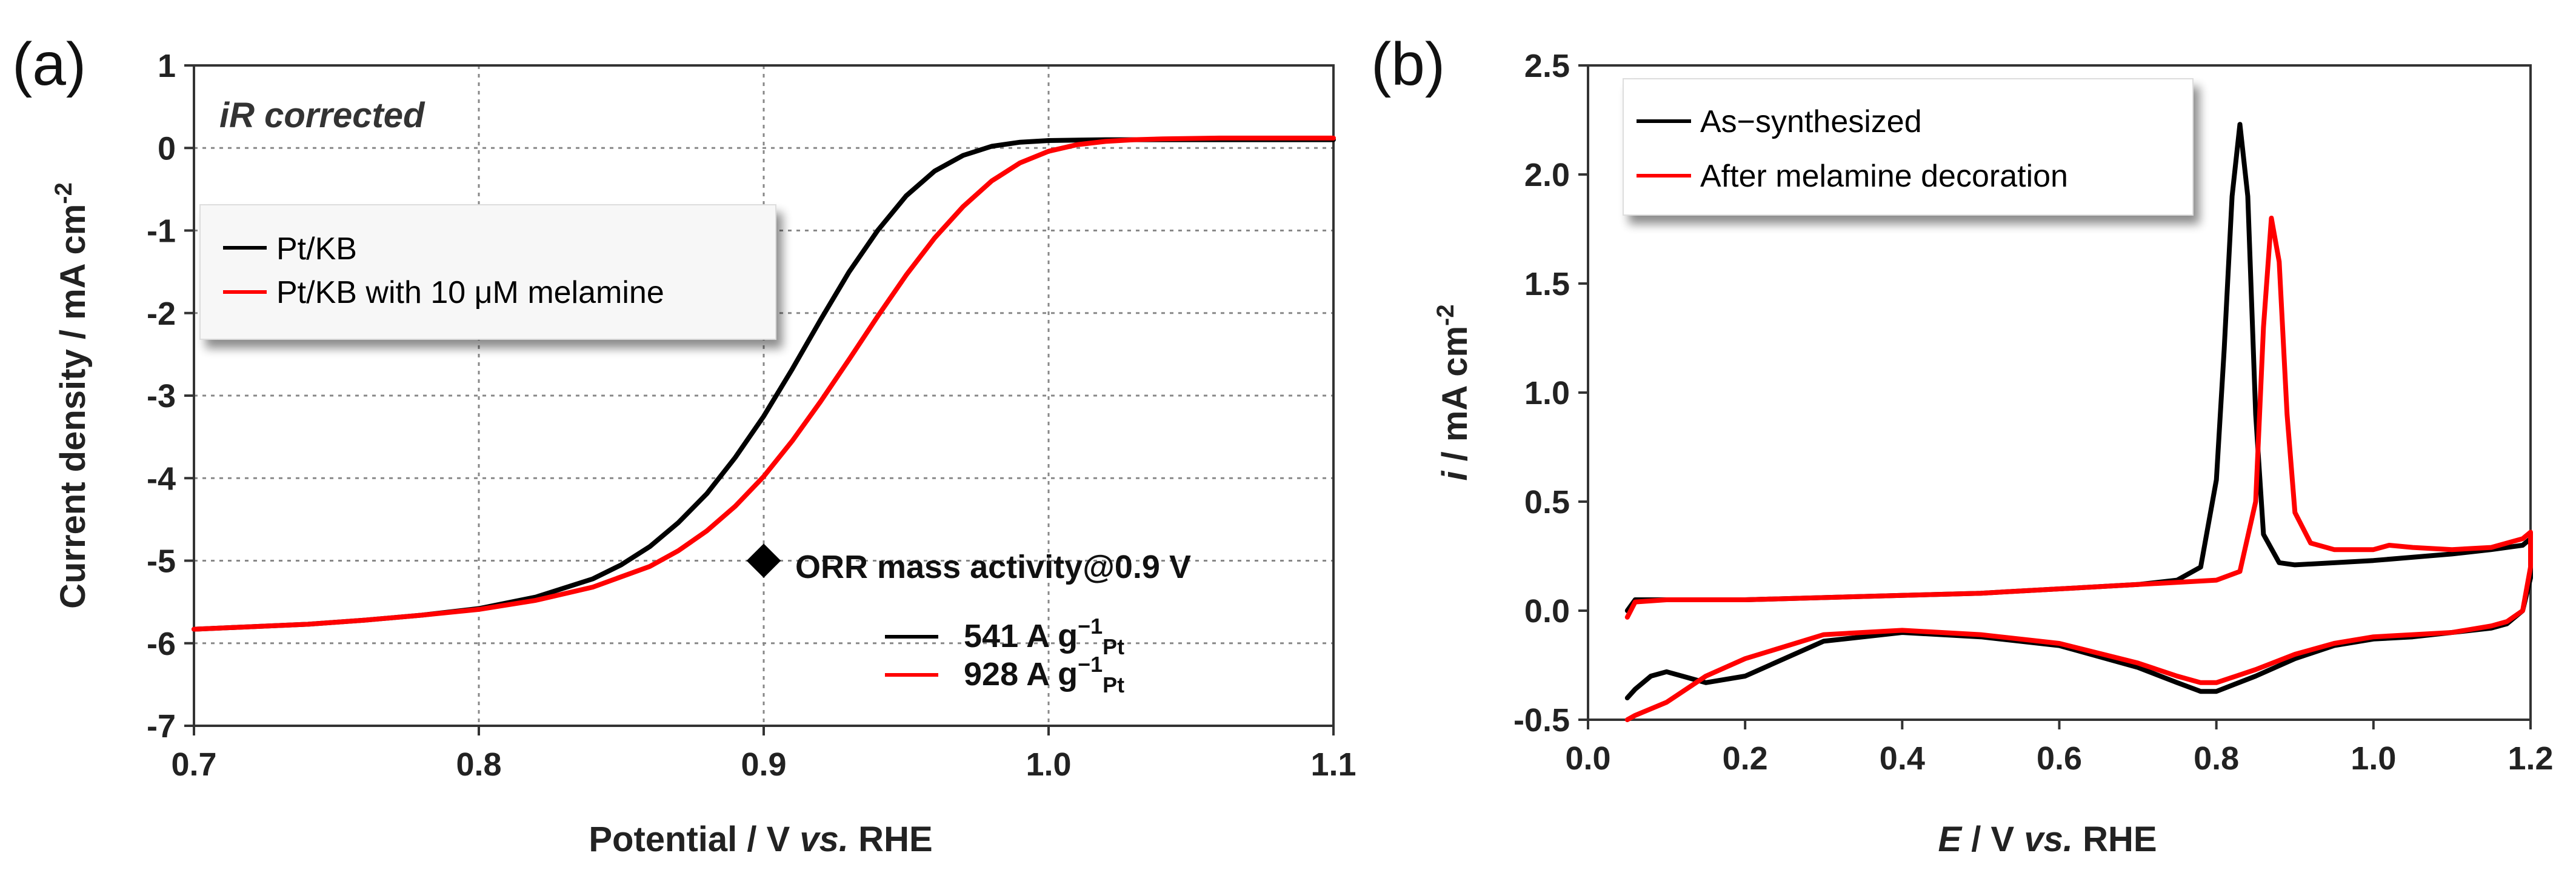 The image size is (2576, 873). Describe the element at coordinates (1745, 758) in the screenshot. I see `panel-b-x-tick-label-1: 0.2` at that location.